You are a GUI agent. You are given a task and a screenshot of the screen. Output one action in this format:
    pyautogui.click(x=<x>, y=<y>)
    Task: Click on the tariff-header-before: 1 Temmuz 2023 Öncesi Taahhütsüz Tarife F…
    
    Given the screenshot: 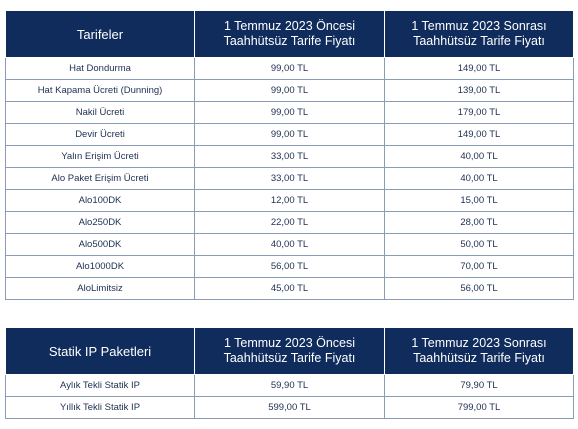 What is the action you would take?
    pyautogui.click(x=289, y=34)
    